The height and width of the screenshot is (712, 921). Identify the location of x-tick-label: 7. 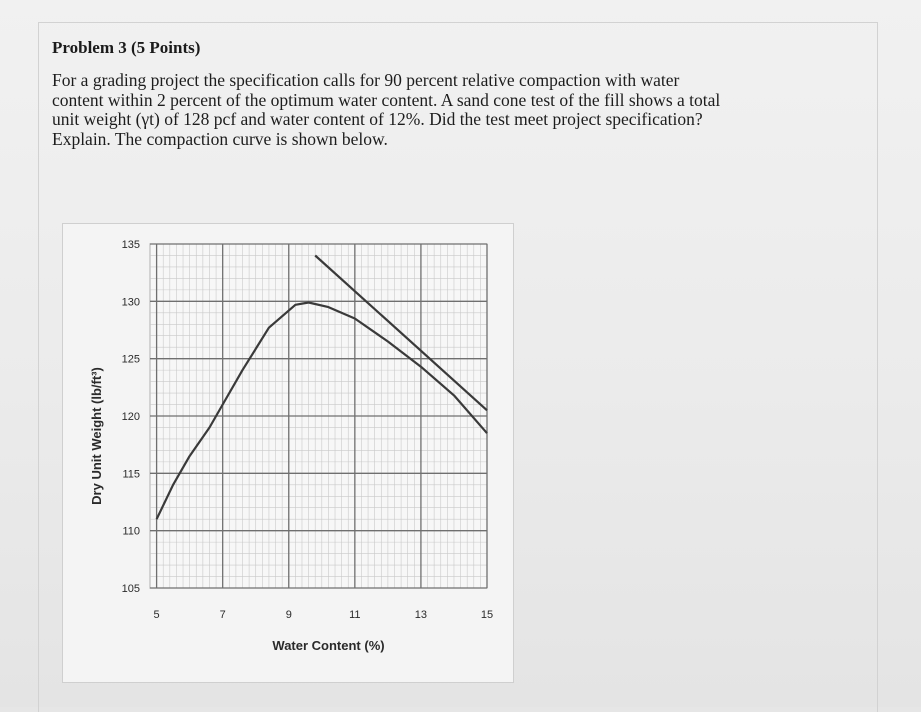
(223, 615).